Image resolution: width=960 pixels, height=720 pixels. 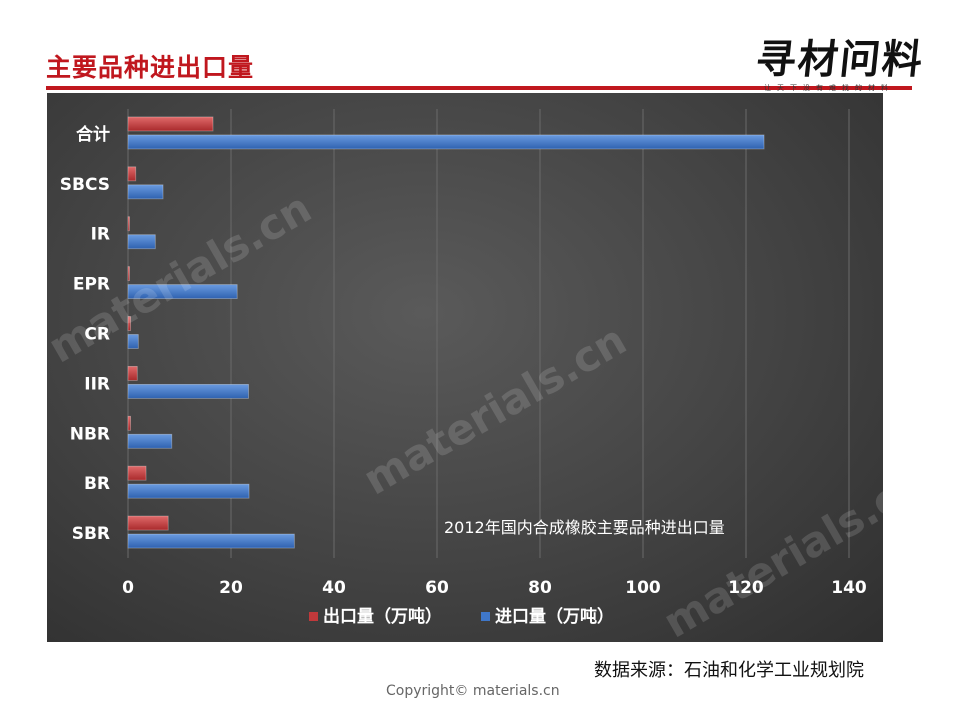 I want to click on category-label: IIR, so click(x=97, y=384).